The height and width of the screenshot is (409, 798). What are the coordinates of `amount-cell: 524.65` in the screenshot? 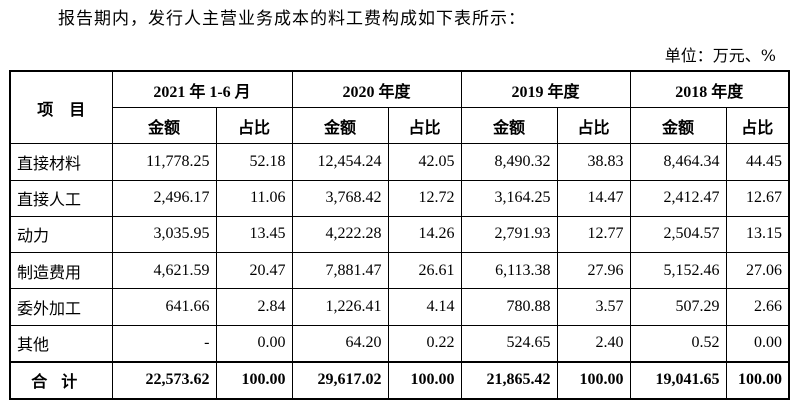 It's located at (509, 343).